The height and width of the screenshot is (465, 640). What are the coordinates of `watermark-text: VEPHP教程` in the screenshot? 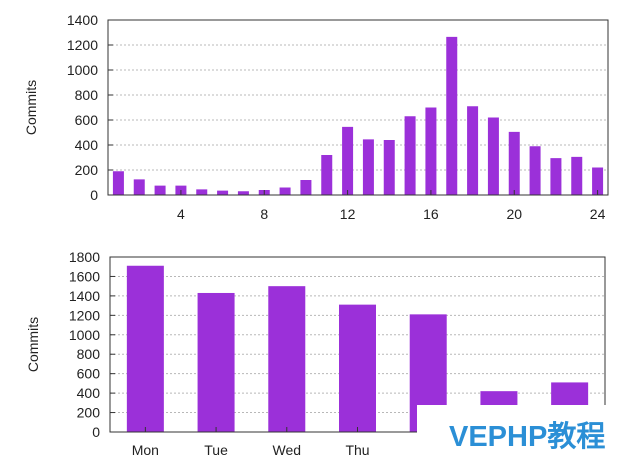 It's located at (527, 436).